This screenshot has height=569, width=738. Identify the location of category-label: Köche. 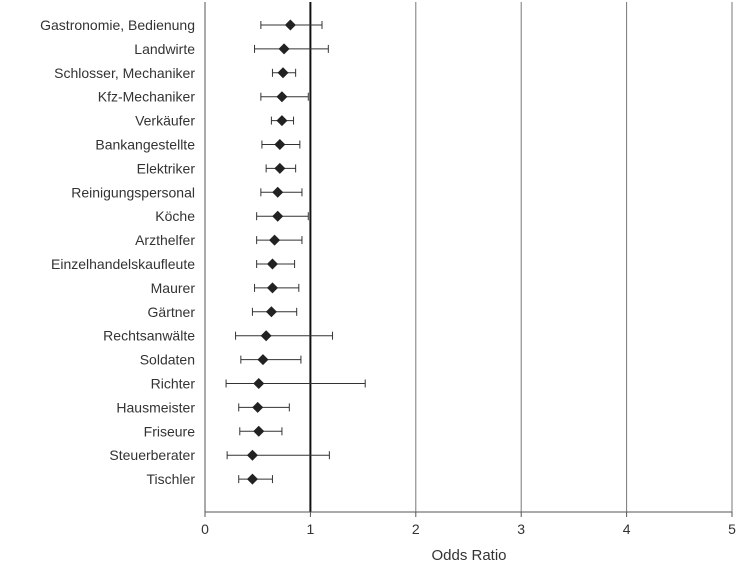
(175, 216).